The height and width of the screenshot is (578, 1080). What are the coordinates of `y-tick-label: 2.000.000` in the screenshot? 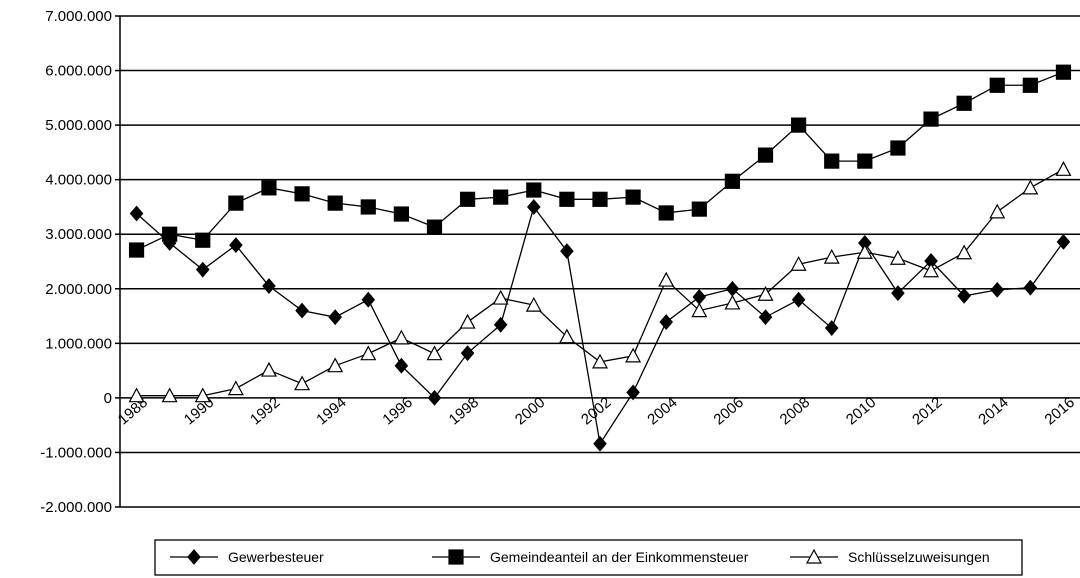 It's located at (78, 289).